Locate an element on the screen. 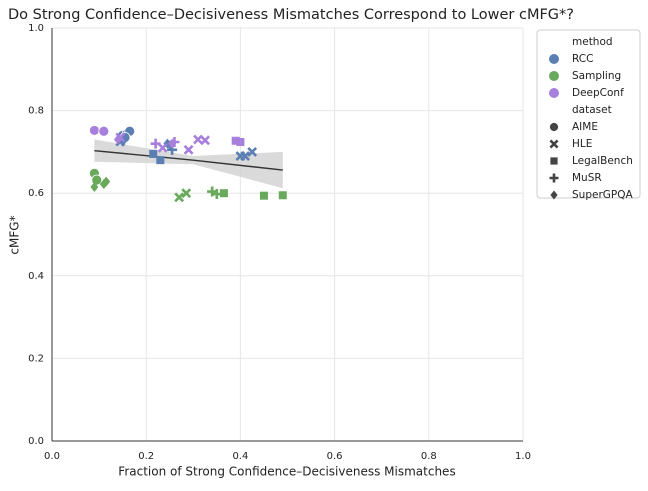 The width and height of the screenshot is (648, 491). x-tick-label: 0.2 is located at coordinates (146, 456).